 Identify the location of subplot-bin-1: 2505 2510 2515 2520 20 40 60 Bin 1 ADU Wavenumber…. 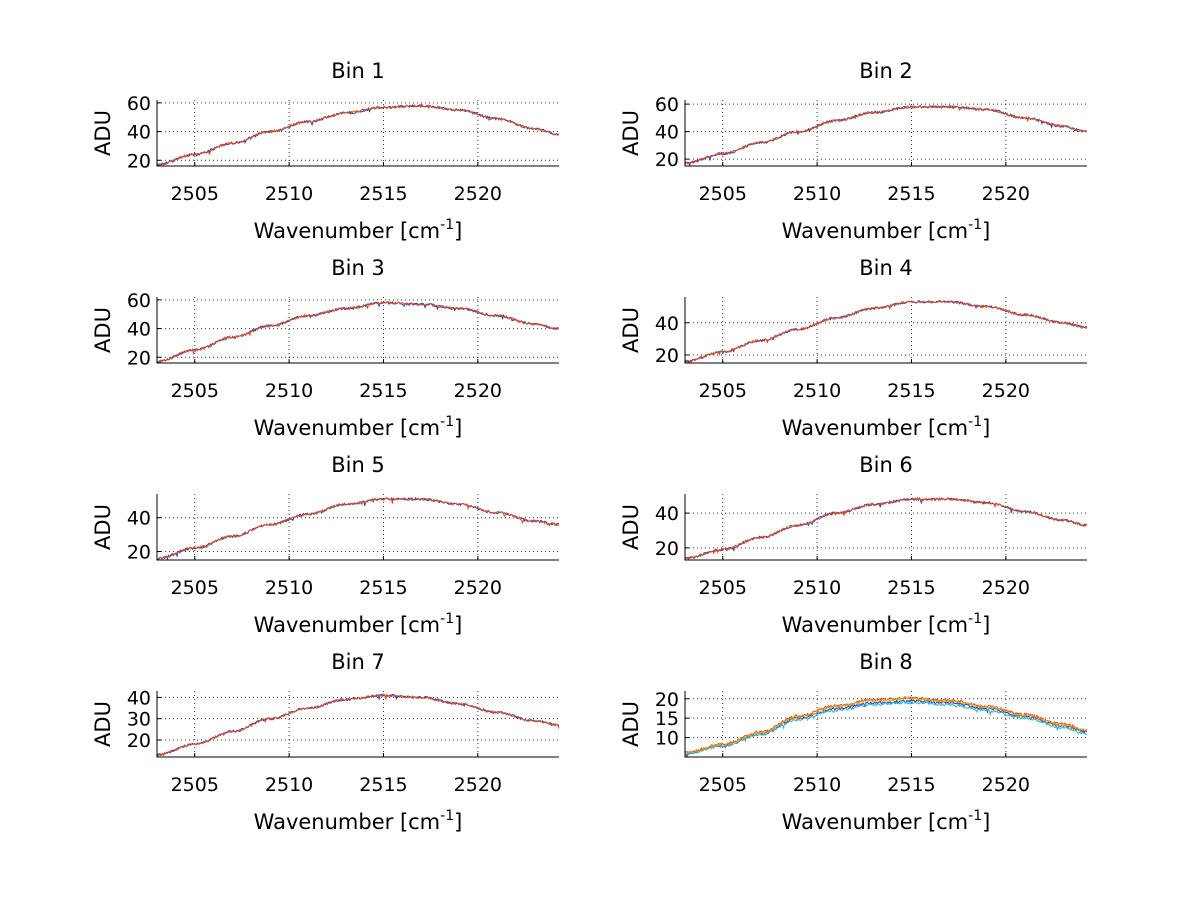
(325, 151).